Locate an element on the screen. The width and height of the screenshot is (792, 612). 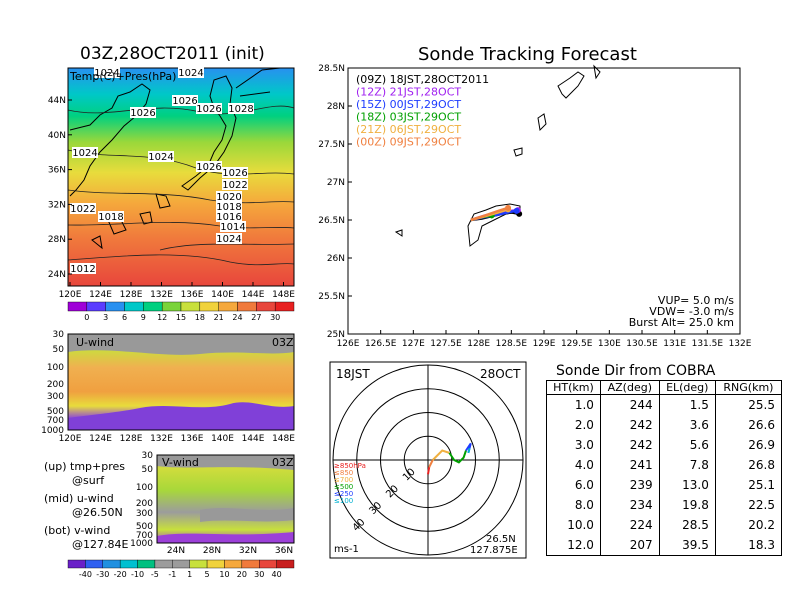
table-cell: 8.0 is located at coordinates (573, 504).